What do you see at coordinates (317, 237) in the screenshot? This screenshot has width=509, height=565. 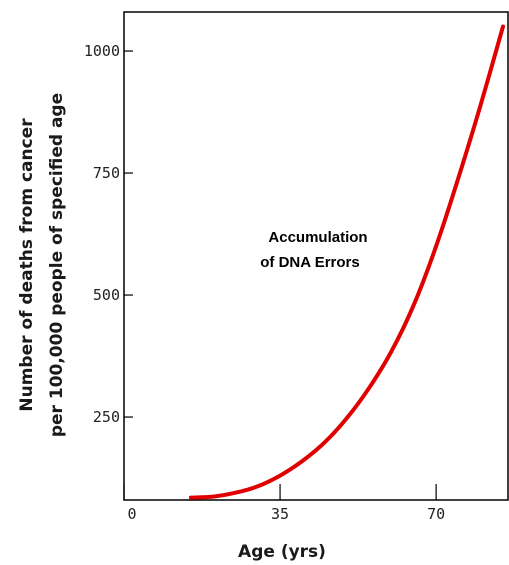 I see `annotation-line-1: Accumulation` at bounding box center [317, 237].